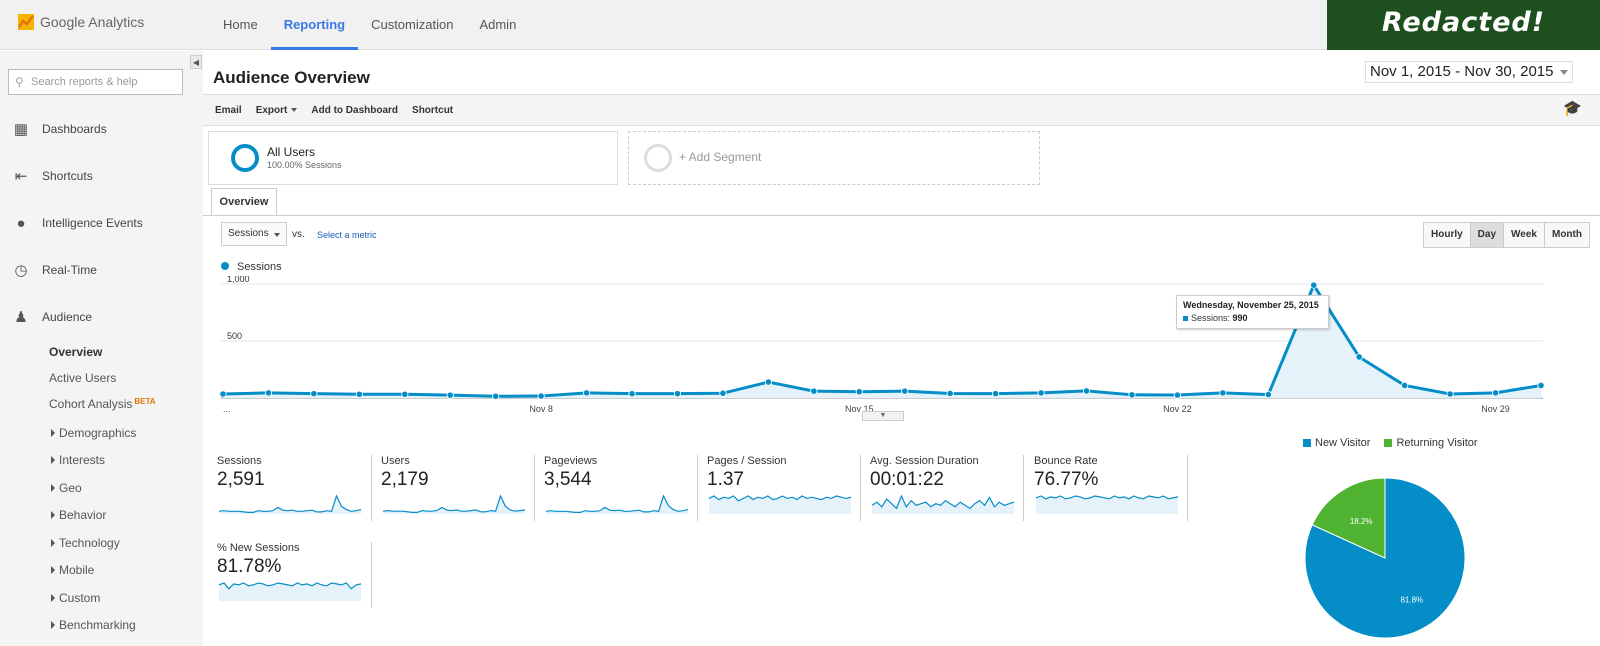 The image size is (1600, 646). I want to click on sidebar-item-shortcuts: ⇤ Shortcuts, so click(46, 176).